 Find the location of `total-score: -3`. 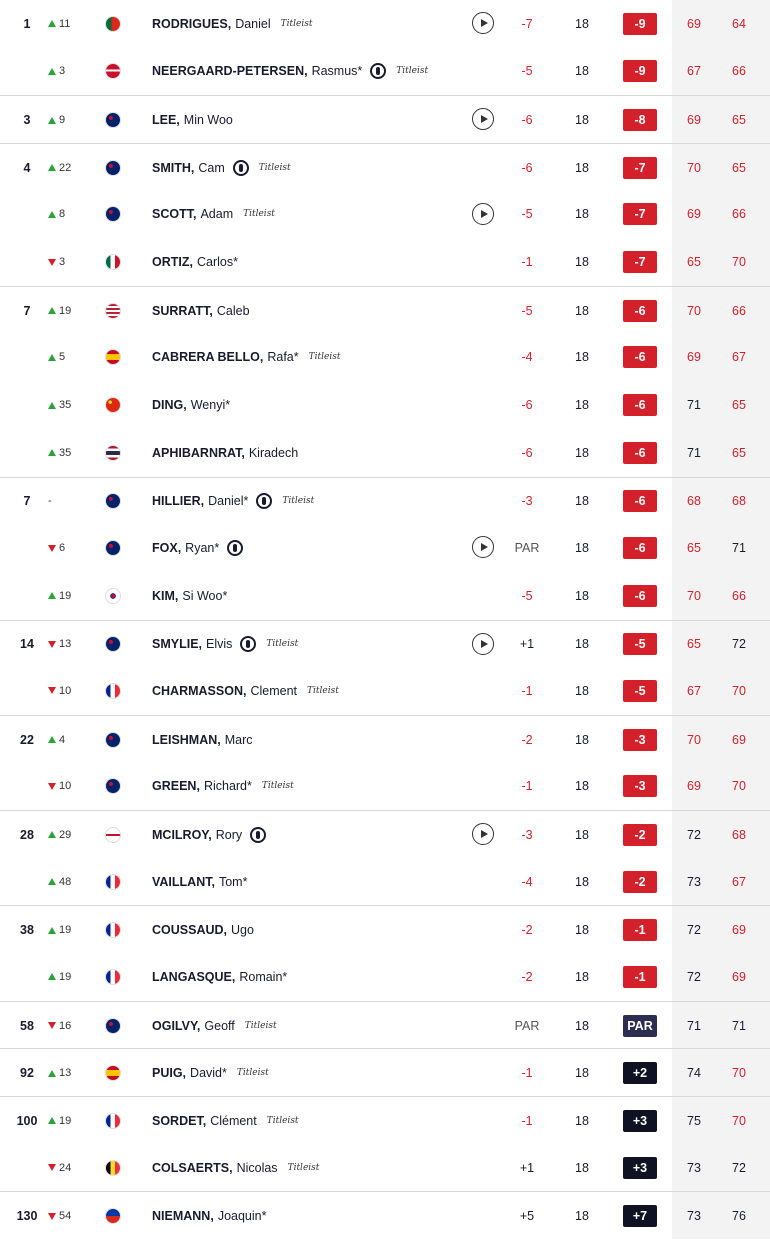

total-score: -3 is located at coordinates (640, 739).